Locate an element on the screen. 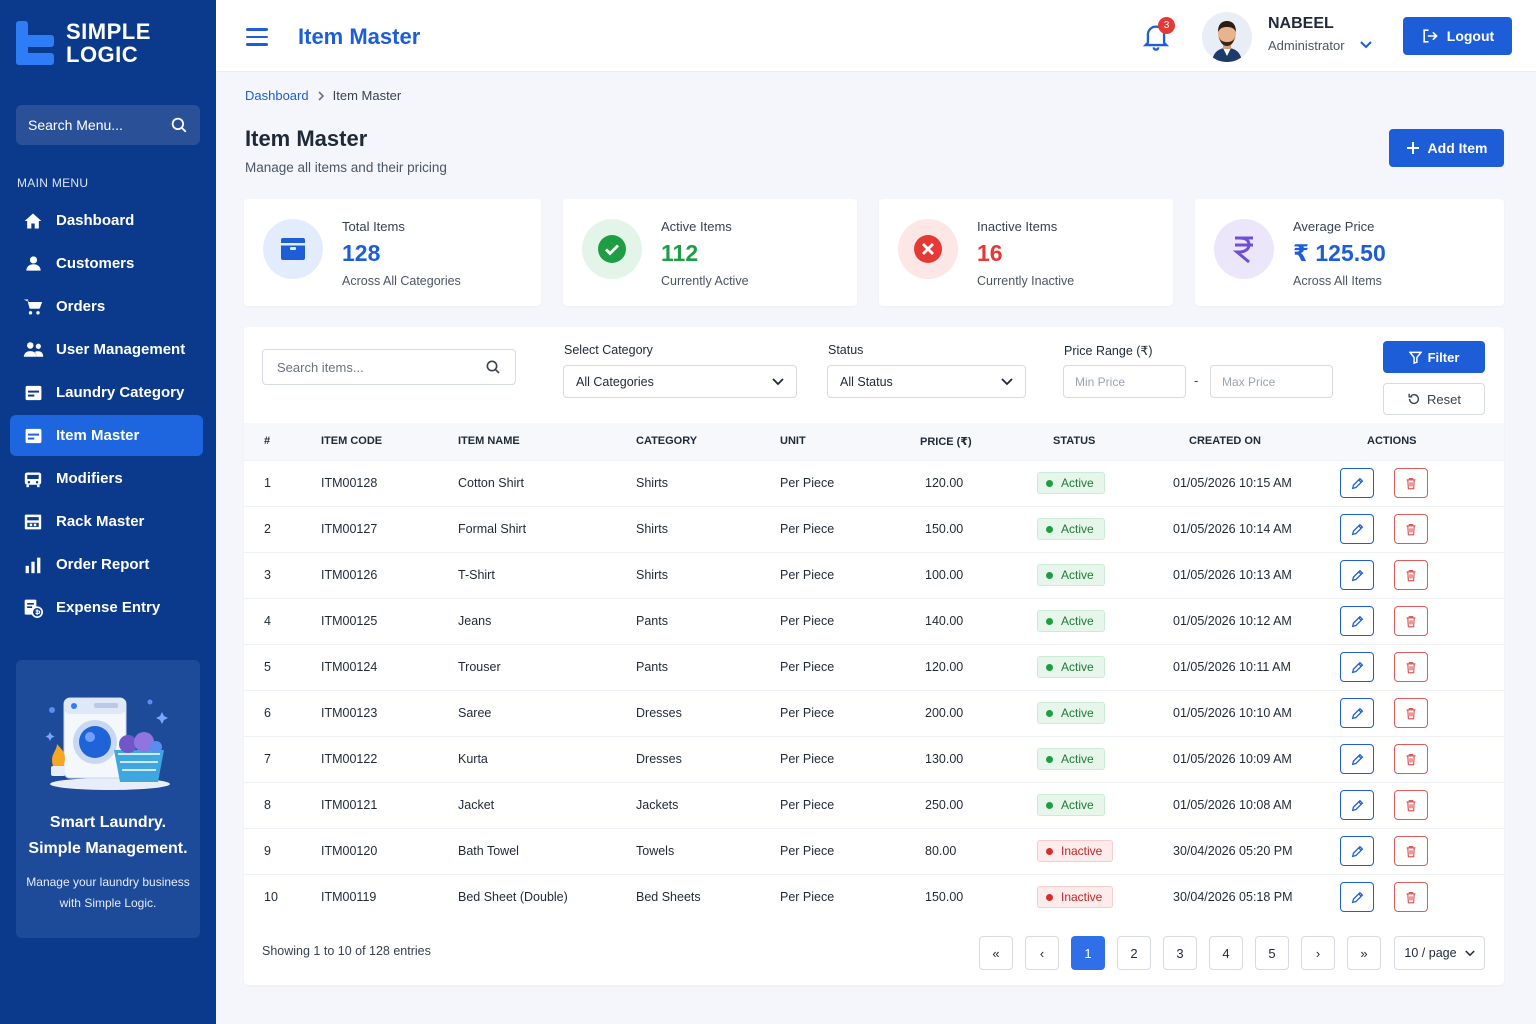  stat-card-inactive-items: Inactive Items 16 Currently Inactive is located at coordinates (1026, 252).